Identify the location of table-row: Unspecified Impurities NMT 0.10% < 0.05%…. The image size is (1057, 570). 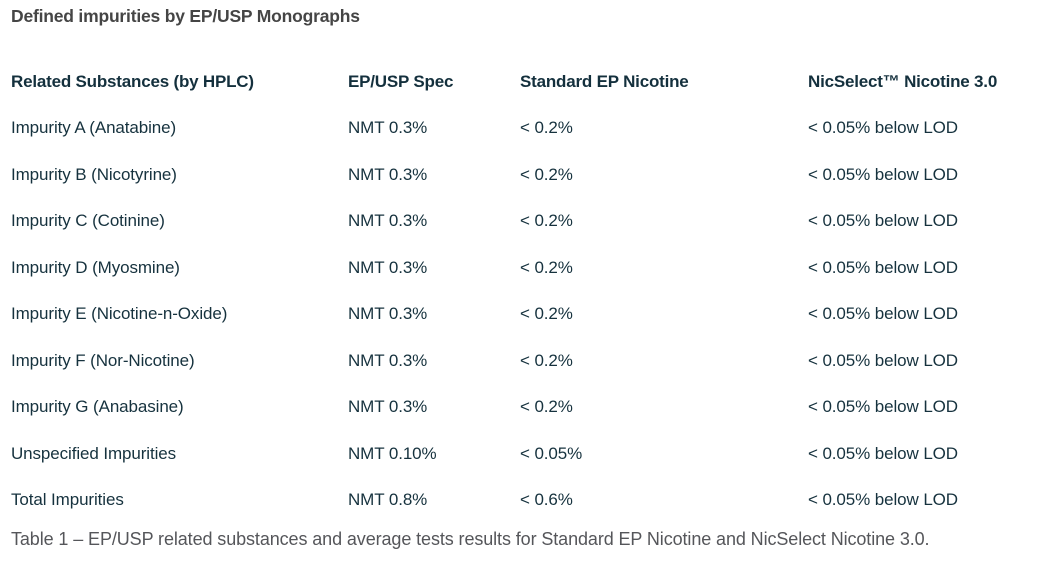
(531, 453).